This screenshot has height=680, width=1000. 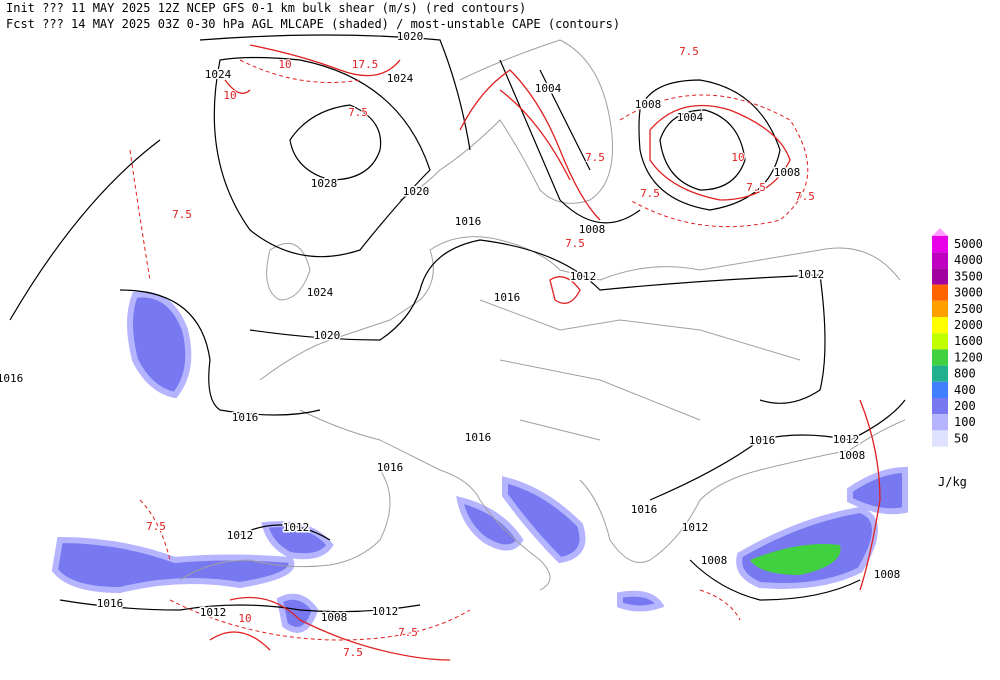 I want to click on cape-shading, so click(x=795, y=559).